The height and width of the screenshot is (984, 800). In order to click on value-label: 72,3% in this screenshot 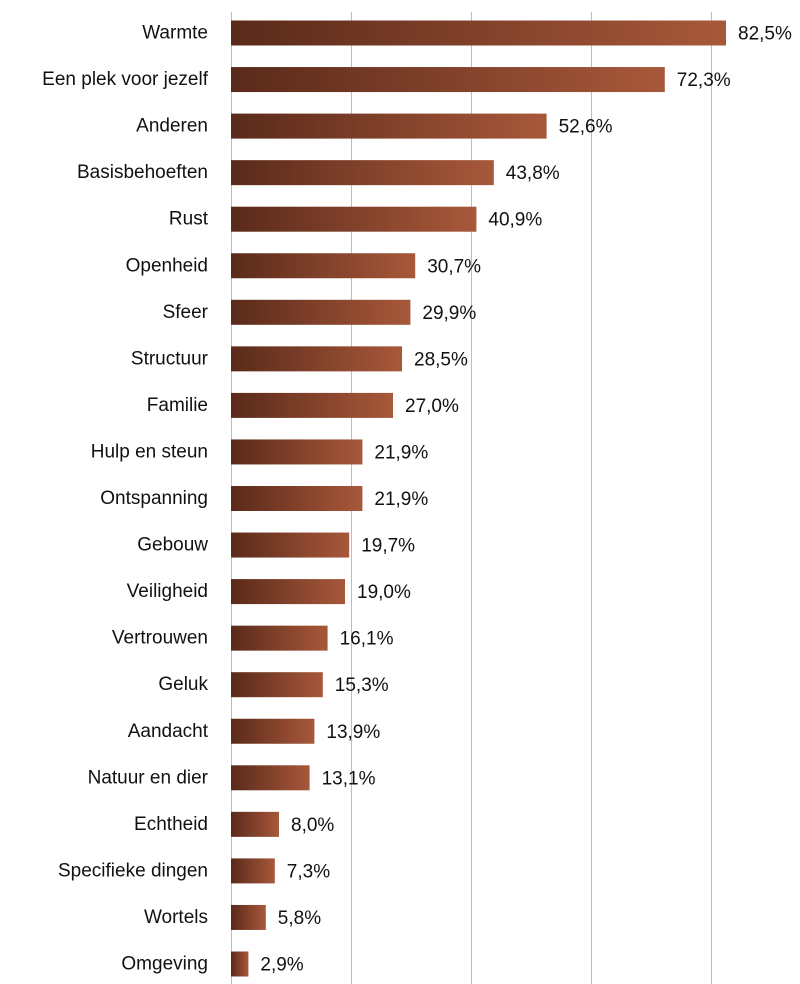, I will do `click(704, 80)`.